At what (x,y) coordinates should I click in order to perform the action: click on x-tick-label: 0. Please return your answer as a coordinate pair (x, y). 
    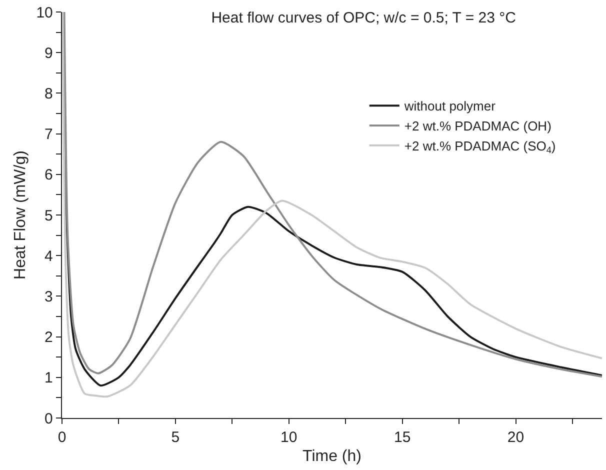
    Looking at the image, I should click on (62, 437).